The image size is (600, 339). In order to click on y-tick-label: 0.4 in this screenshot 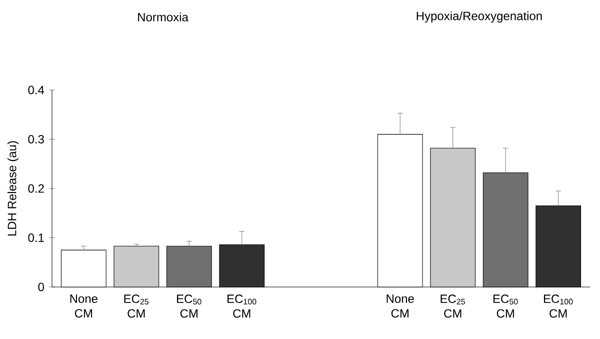, I will do `click(36, 90)`.